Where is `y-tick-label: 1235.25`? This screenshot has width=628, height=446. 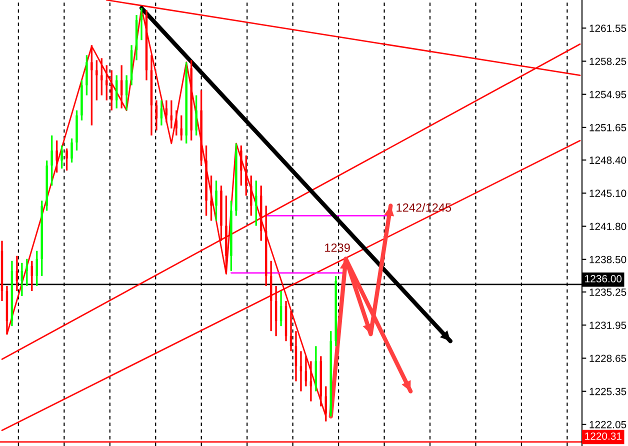
y-tick-label: 1235.25 is located at coordinates (608, 292).